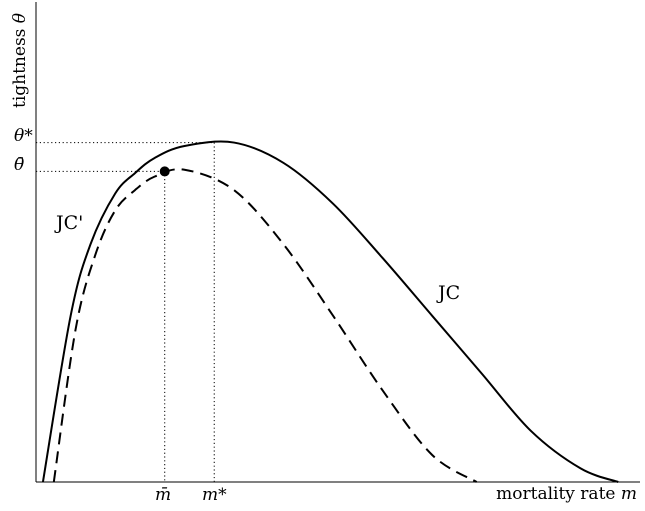  What do you see at coordinates (628, 494) in the screenshot?
I see `x-axis-label-var: m` at bounding box center [628, 494].